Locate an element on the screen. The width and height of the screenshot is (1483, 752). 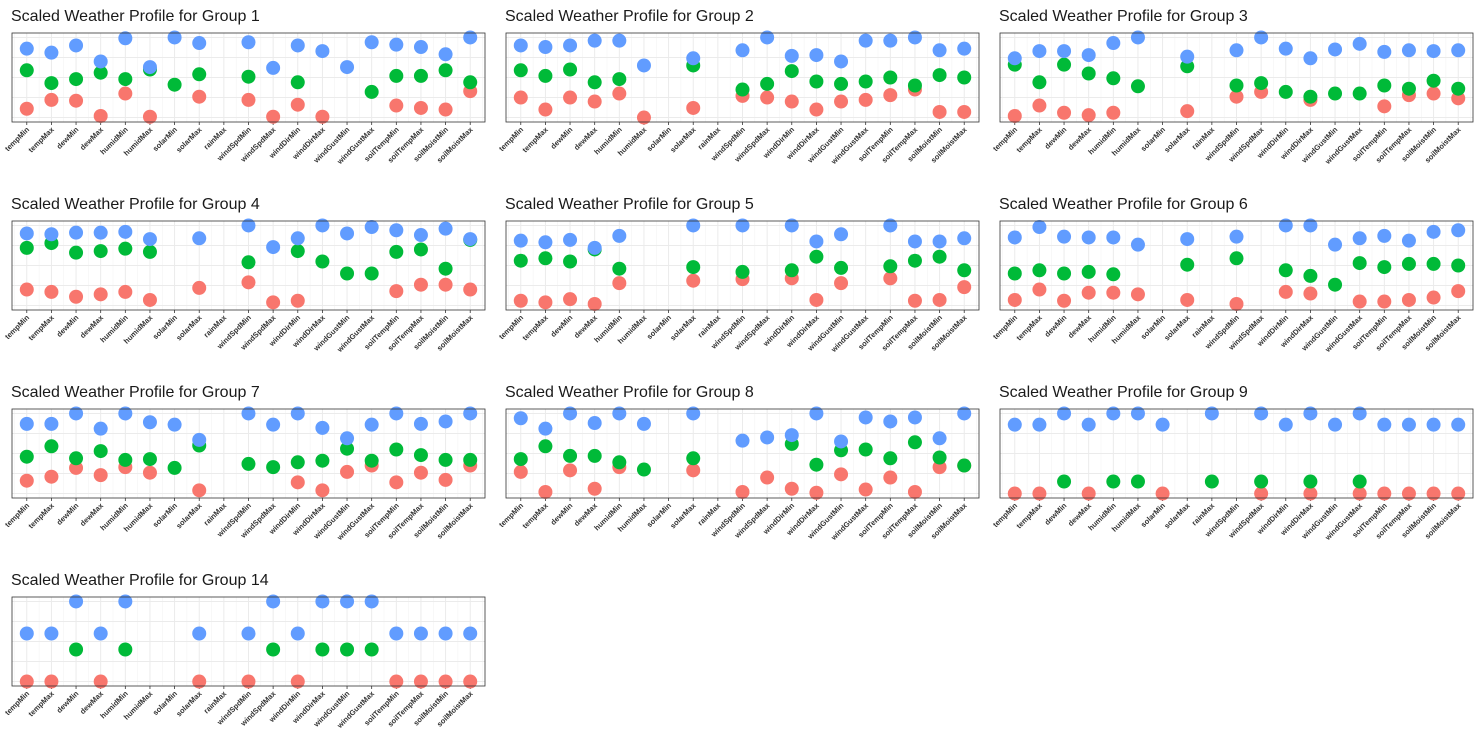
chart-title: Scaled Weather Profile for Group 9 is located at coordinates (1123, 392).